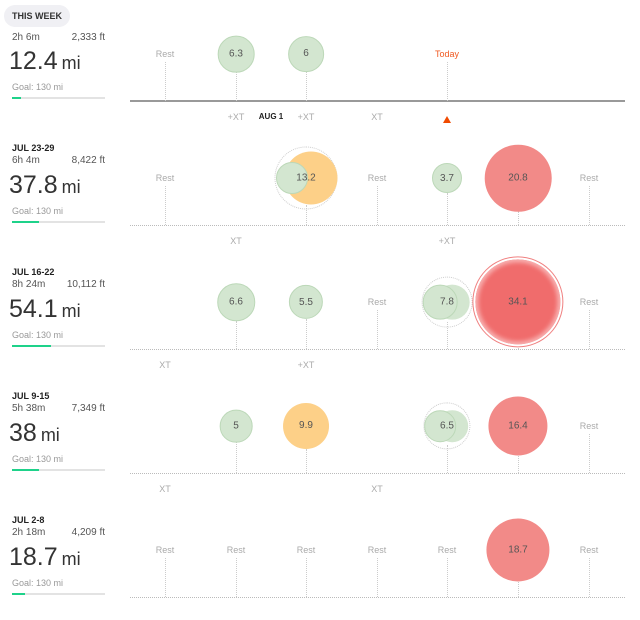 This screenshot has width=640, height=620. I want to click on activity-bubble: 16.4, so click(518, 426).